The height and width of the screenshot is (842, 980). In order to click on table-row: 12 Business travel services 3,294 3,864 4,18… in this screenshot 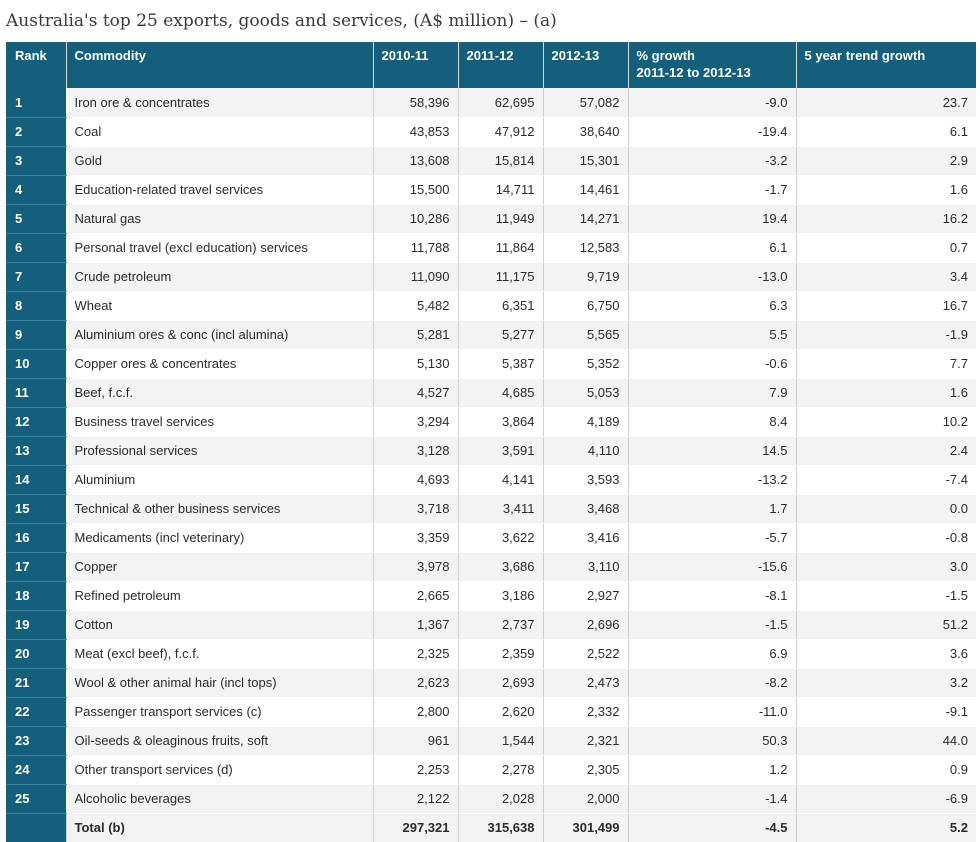, I will do `click(491, 422)`.